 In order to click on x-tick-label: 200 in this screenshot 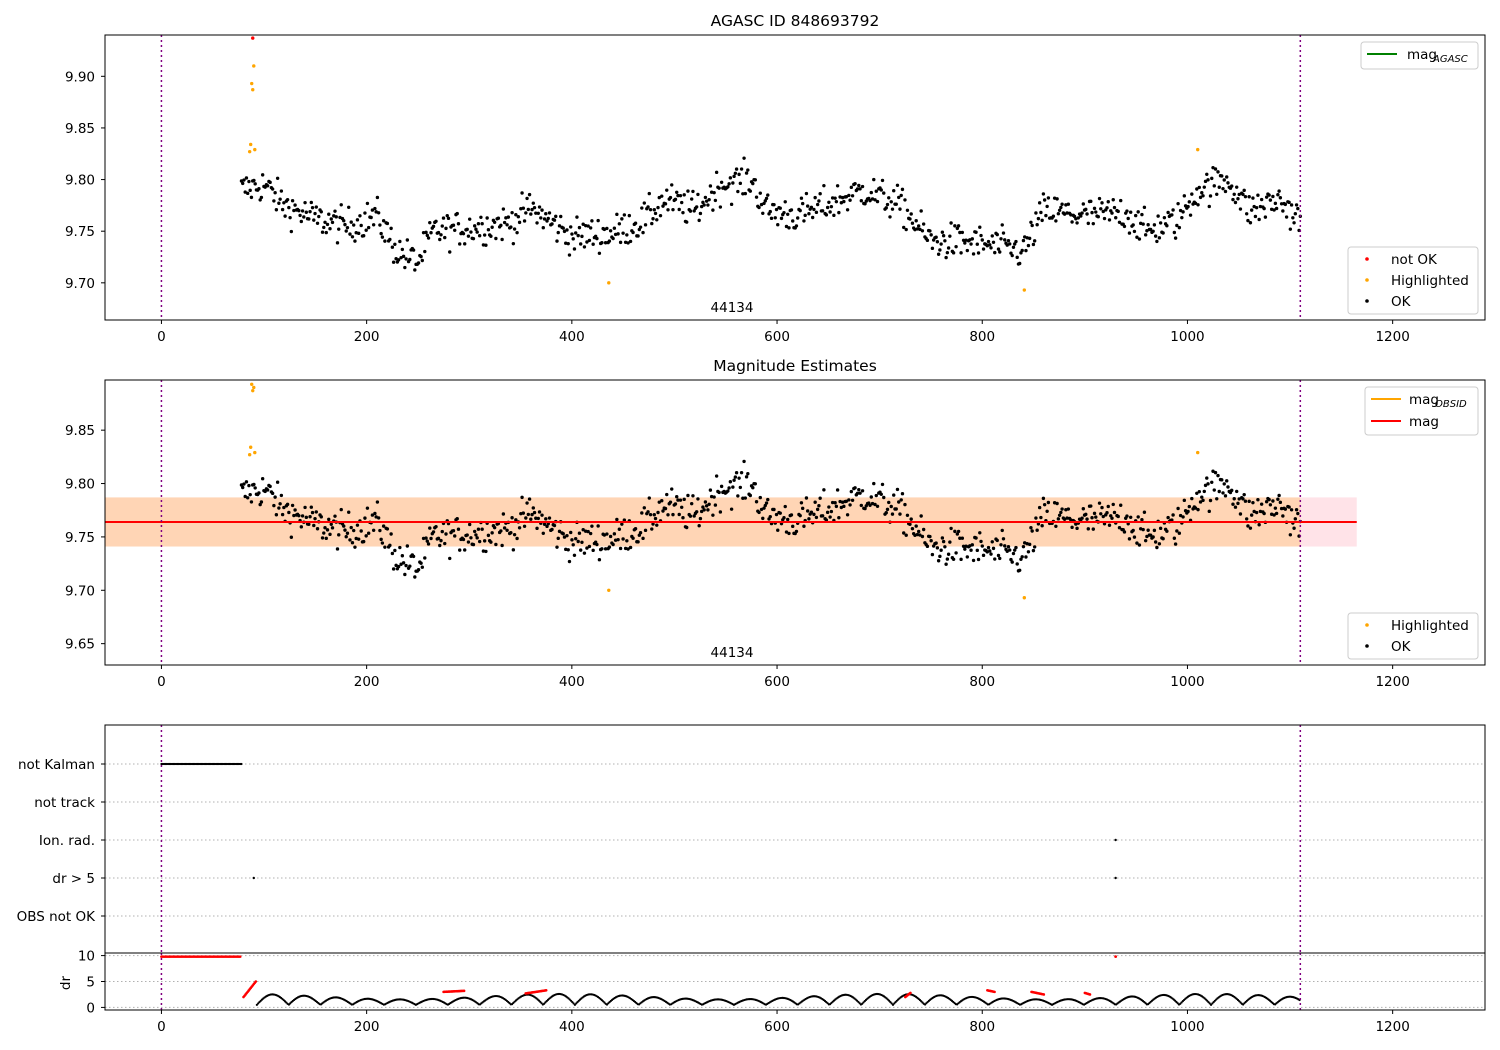, I will do `click(367, 1027)`.